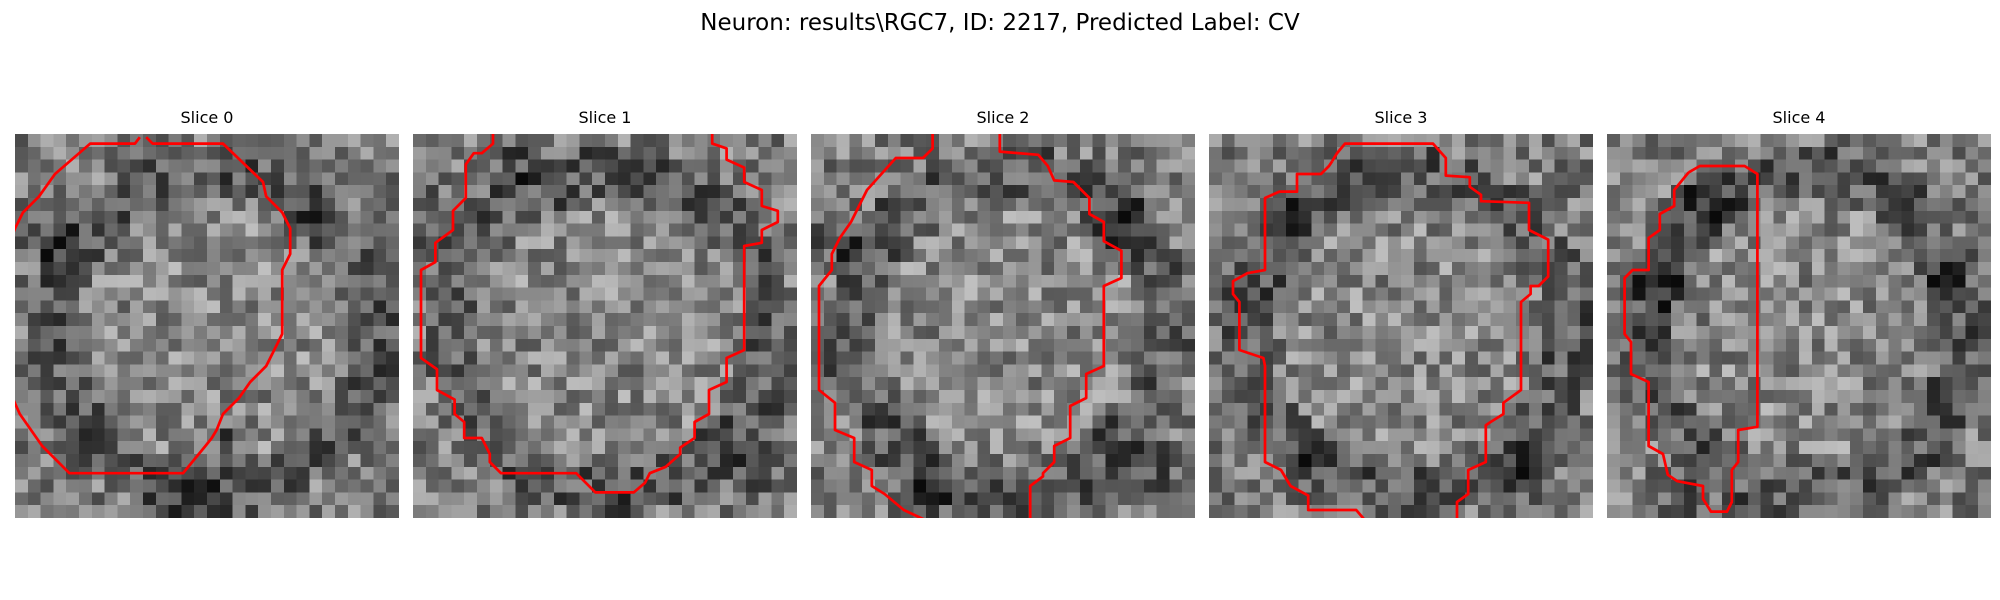 The height and width of the screenshot is (600, 2000). I want to click on slice-4-title: Slice 4, so click(1799, 117).